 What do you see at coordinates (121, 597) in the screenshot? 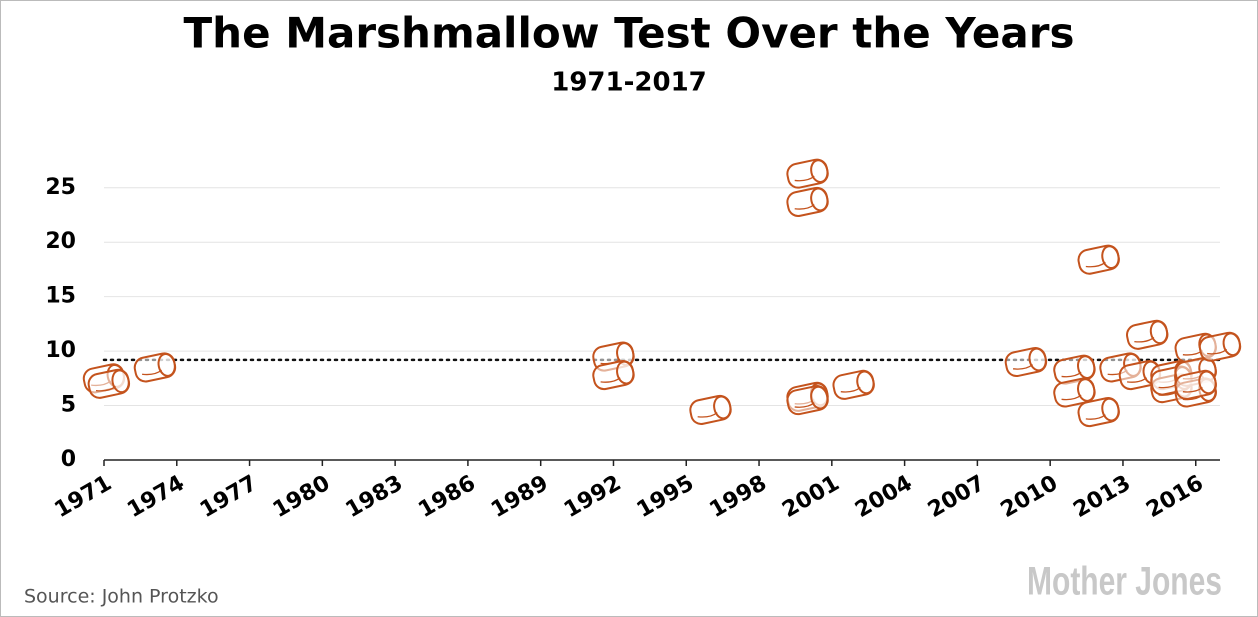
I see `source: Source: John Protzko` at bounding box center [121, 597].